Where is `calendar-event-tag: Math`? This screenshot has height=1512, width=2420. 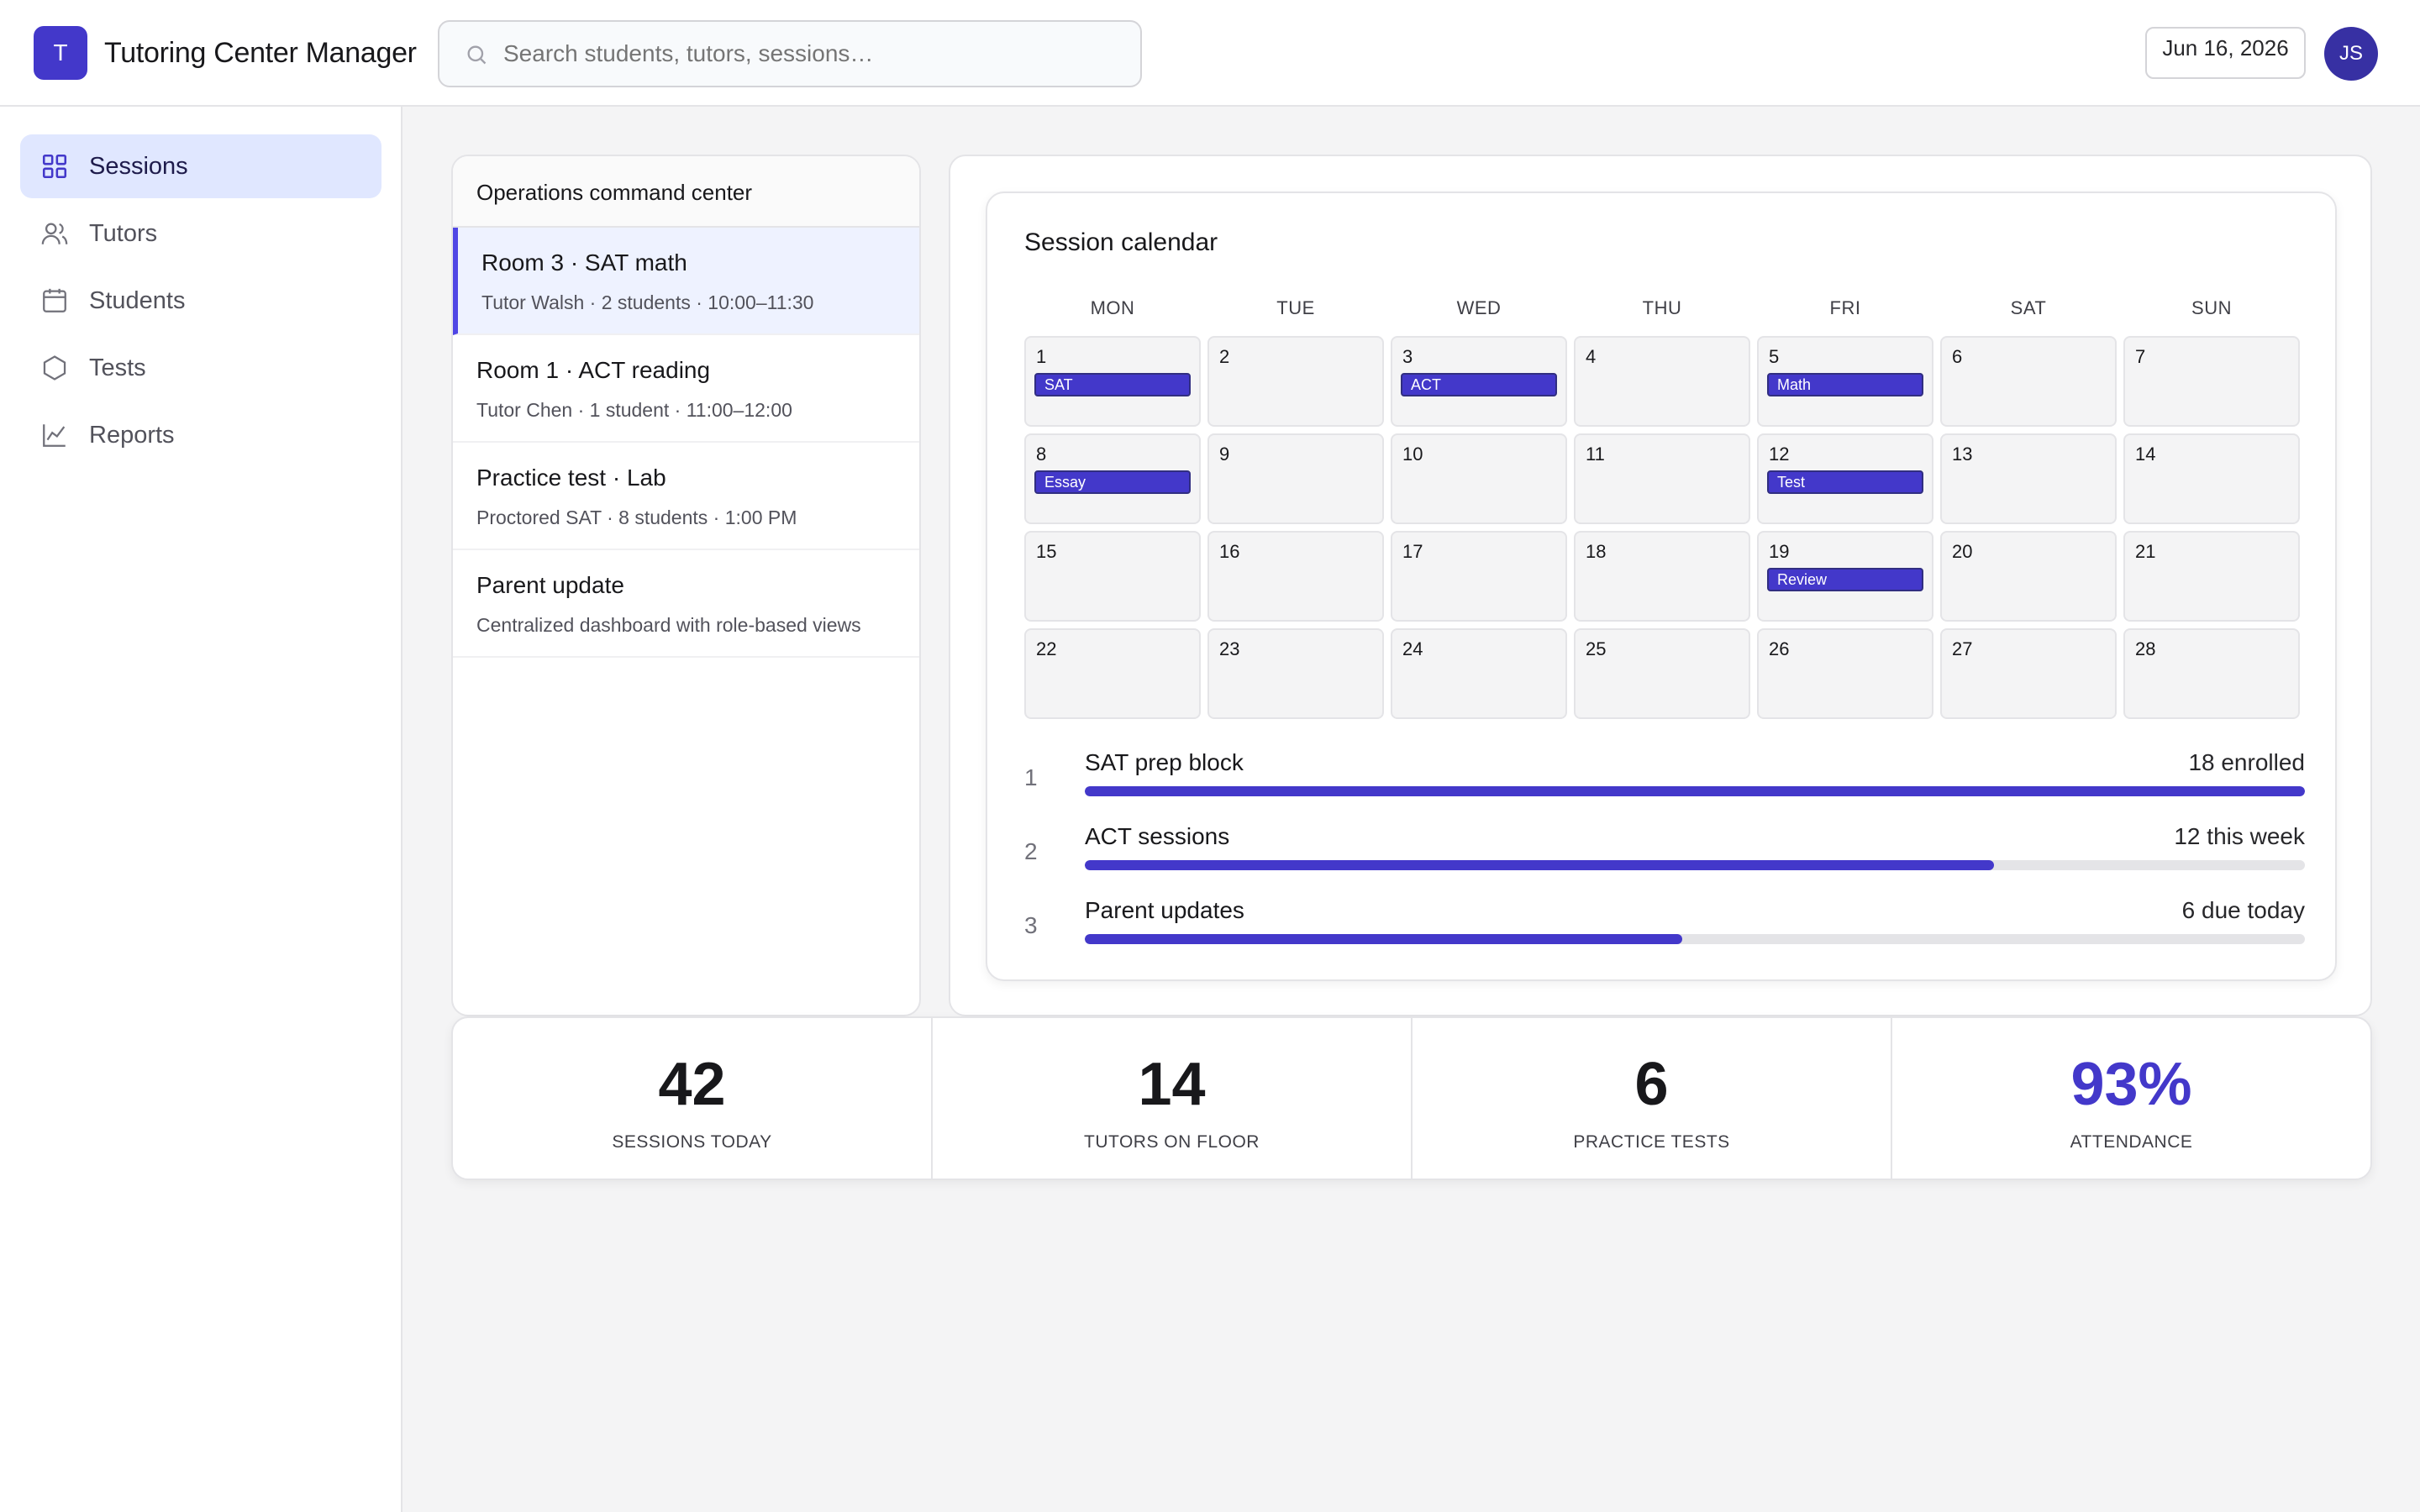 calendar-event-tag: Math is located at coordinates (1845, 384).